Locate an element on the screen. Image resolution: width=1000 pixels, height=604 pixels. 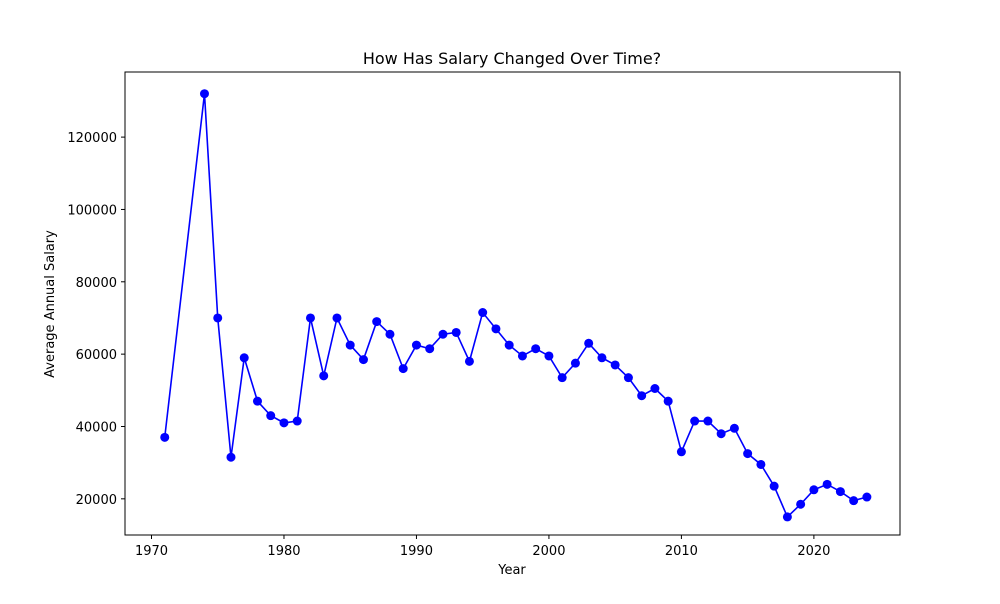
y-tick-label: 20000 is located at coordinates (96, 500).